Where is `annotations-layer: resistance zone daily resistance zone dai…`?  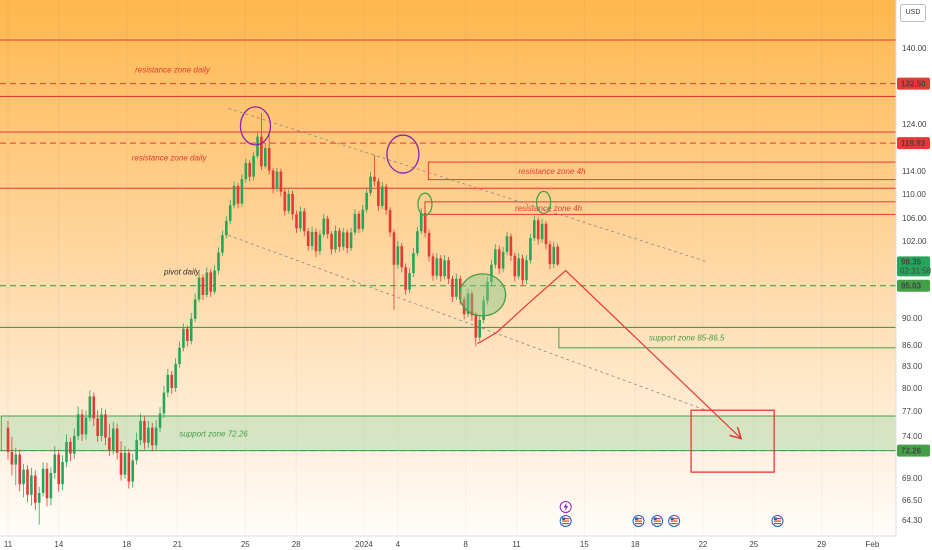 annotations-layer: resistance zone daily resistance zone dai… is located at coordinates (171, 171).